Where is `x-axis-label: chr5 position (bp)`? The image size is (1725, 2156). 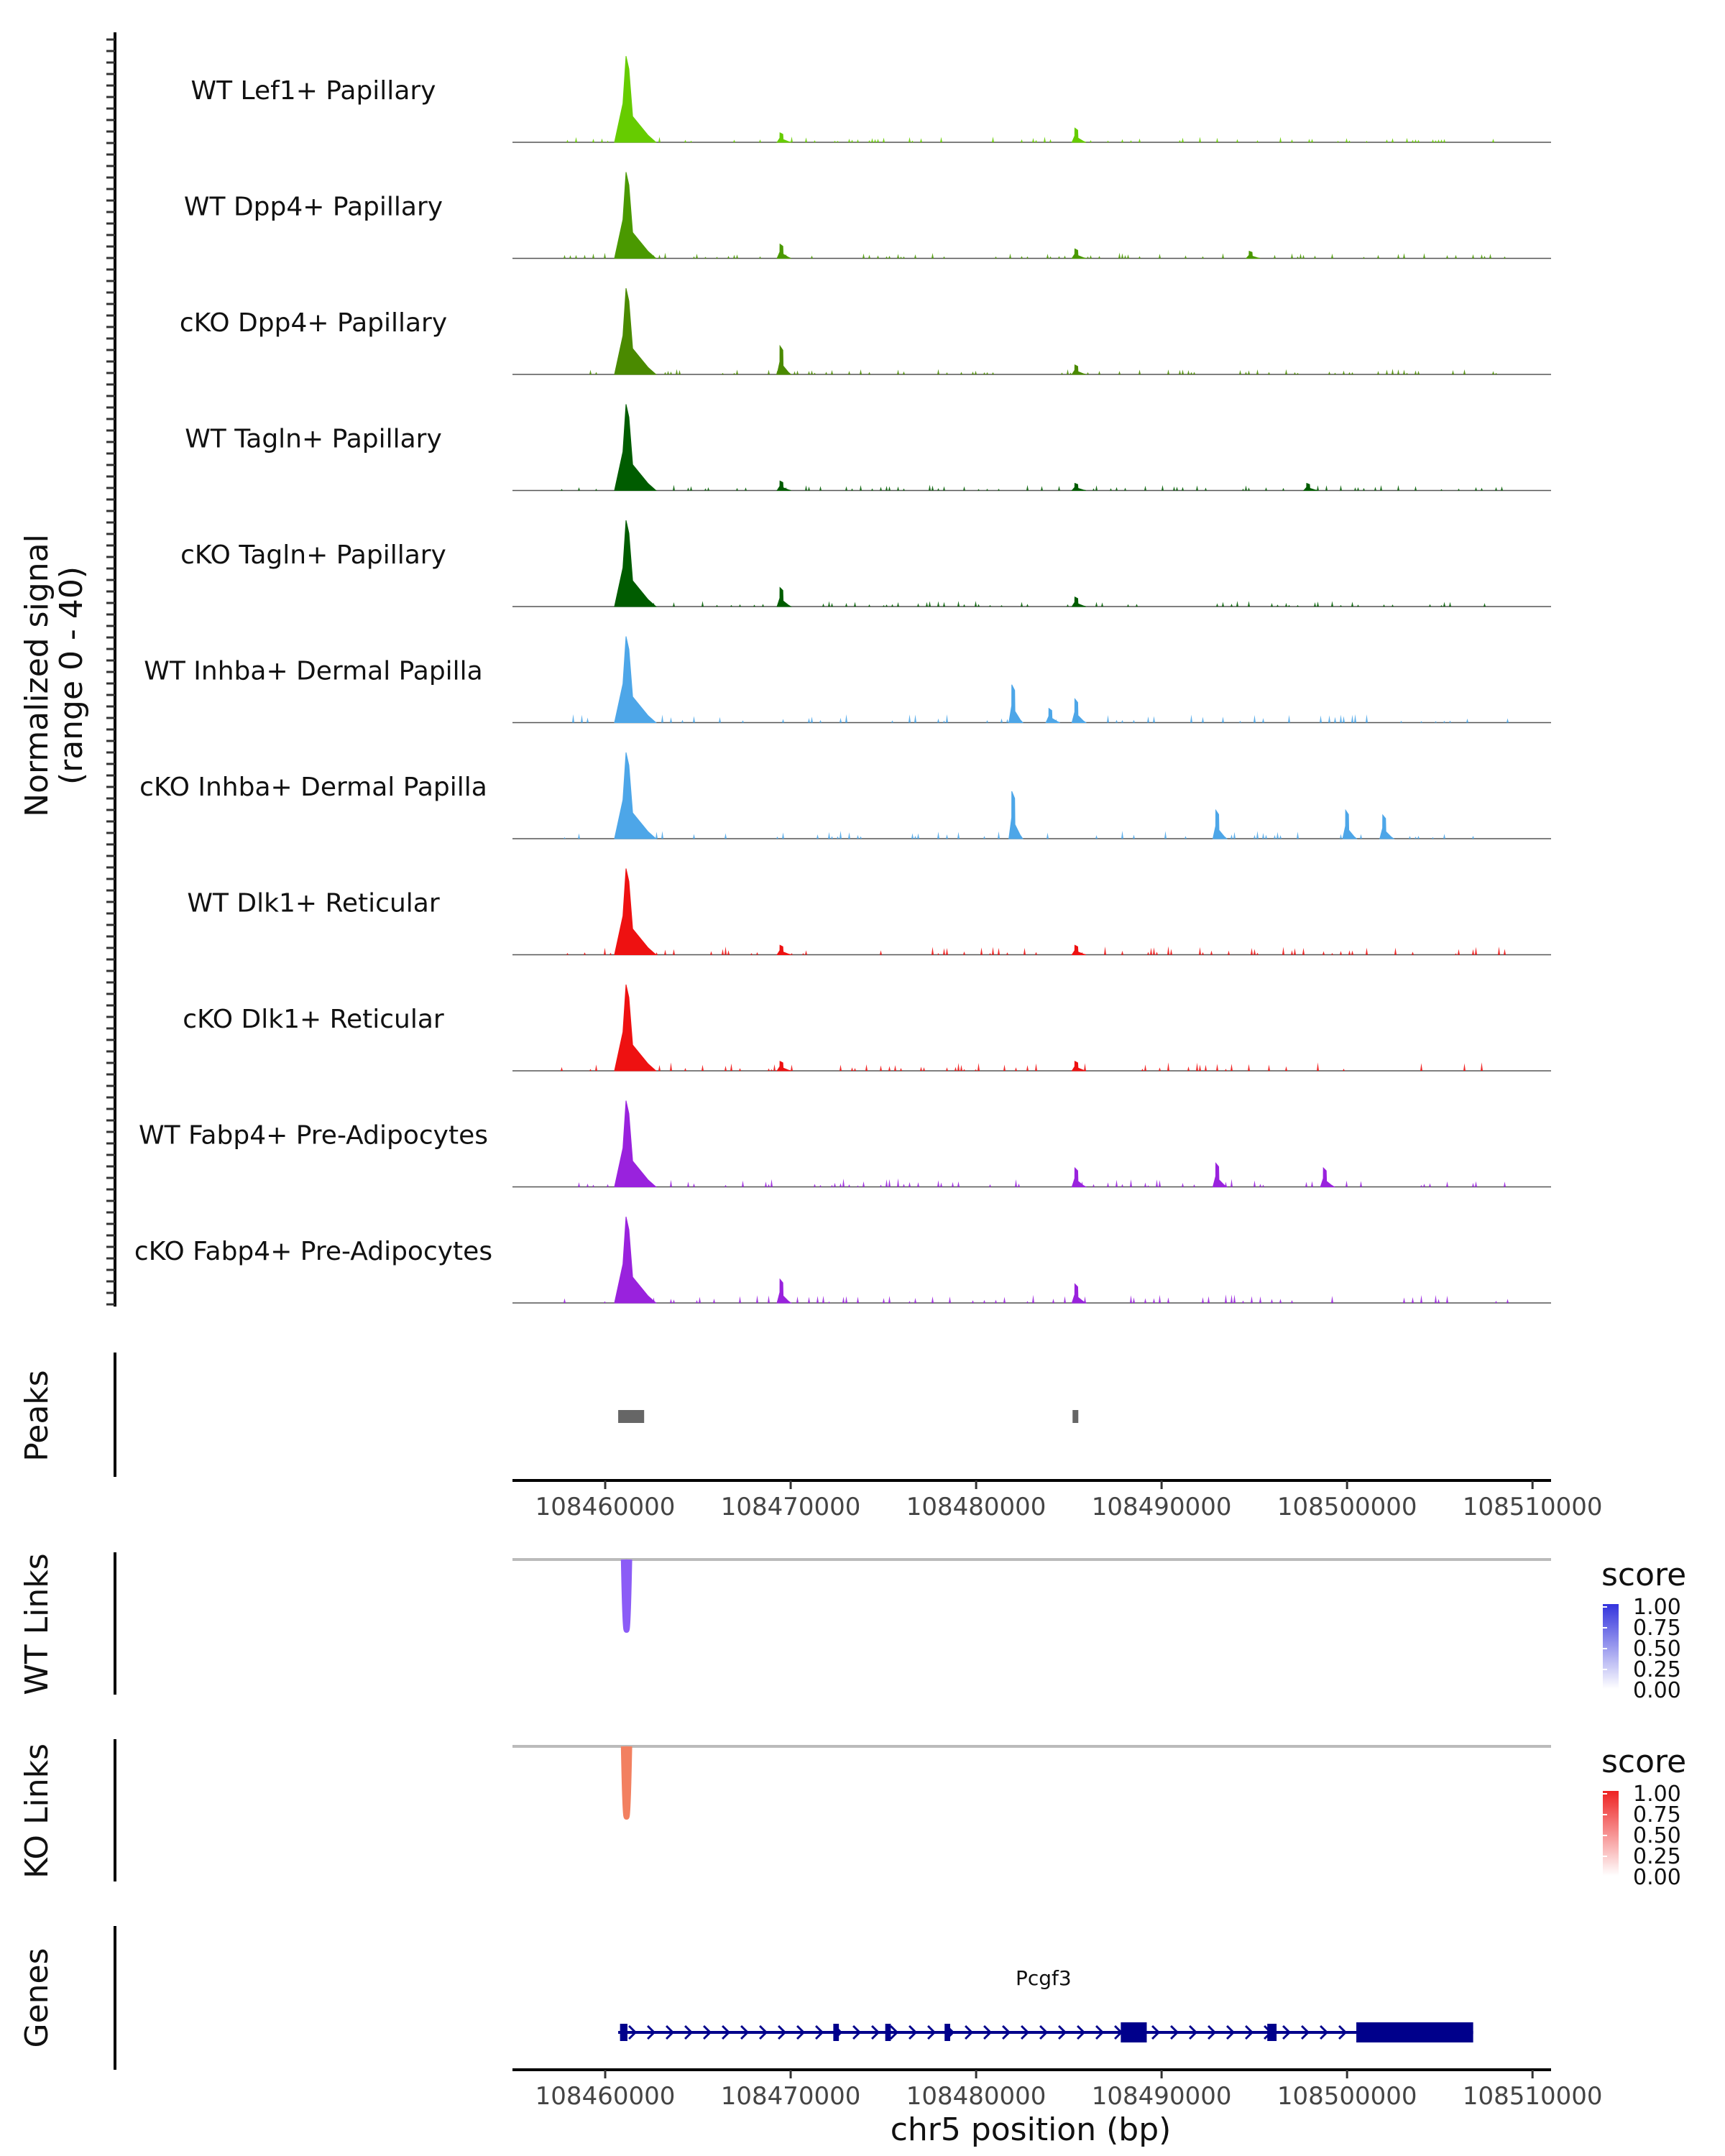
x-axis-label: chr5 position (bp) is located at coordinates (1031, 2129).